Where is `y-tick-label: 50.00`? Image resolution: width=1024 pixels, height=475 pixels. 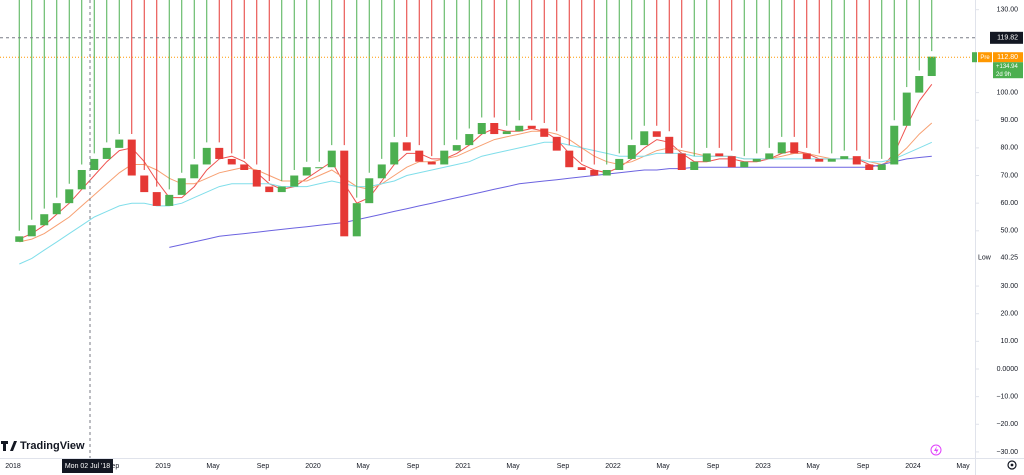 y-tick-label: 50.00 is located at coordinates (1009, 231).